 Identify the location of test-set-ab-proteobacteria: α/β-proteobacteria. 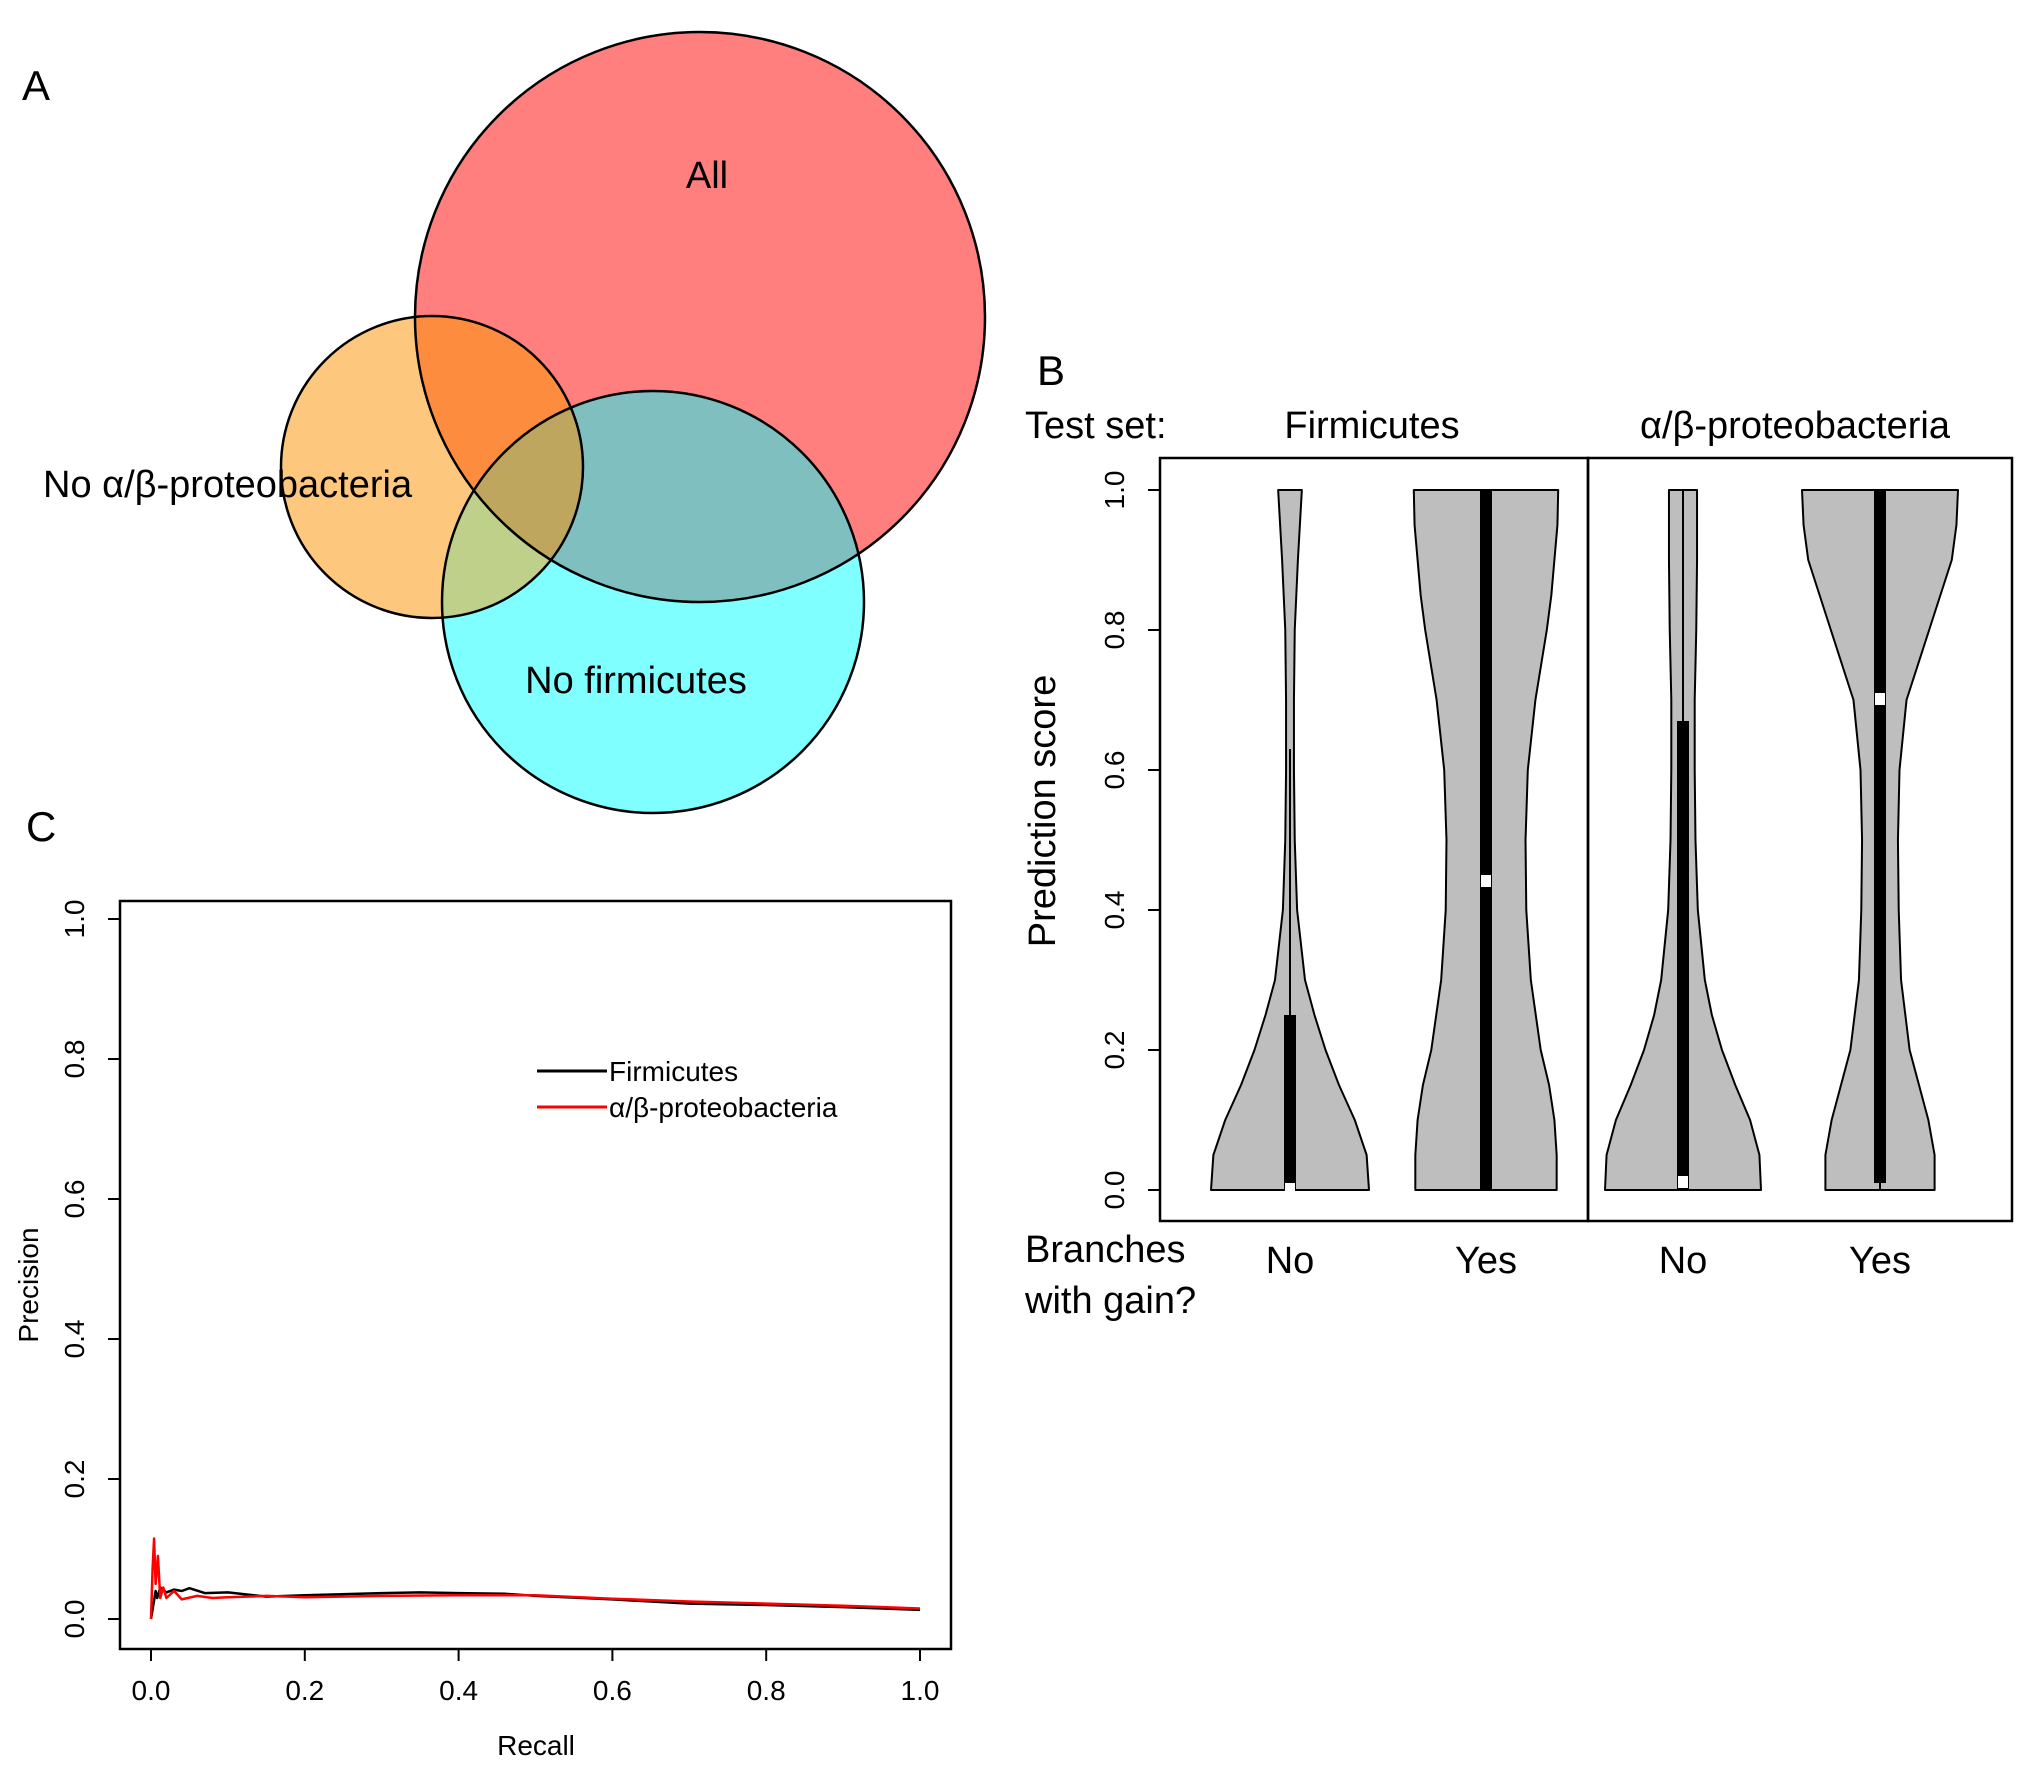
(1795, 426).